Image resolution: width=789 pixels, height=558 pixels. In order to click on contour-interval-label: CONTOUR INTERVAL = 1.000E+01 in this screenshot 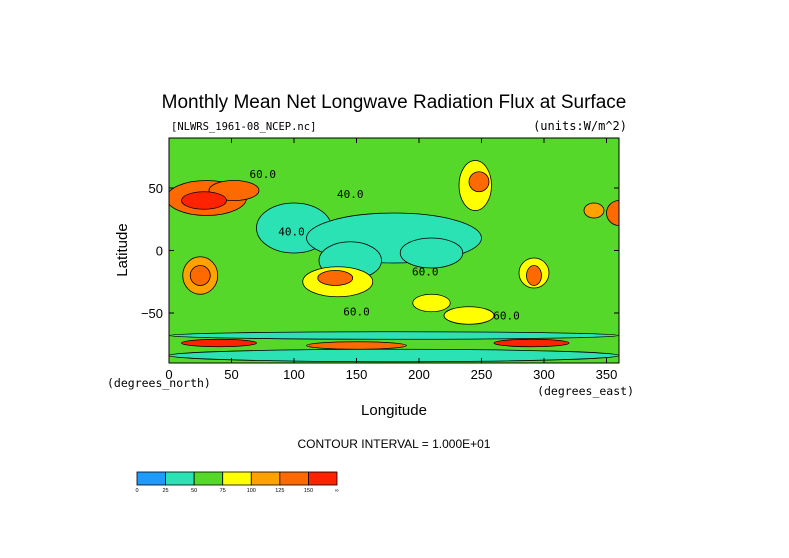, I will do `click(394, 444)`.